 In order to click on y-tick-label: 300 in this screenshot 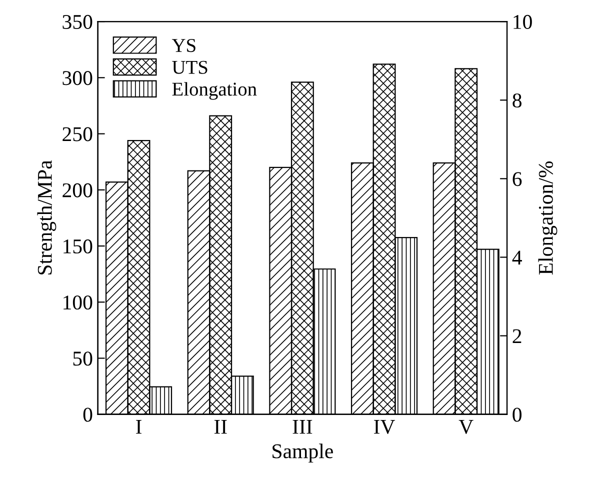, I will do `click(77, 78)`.